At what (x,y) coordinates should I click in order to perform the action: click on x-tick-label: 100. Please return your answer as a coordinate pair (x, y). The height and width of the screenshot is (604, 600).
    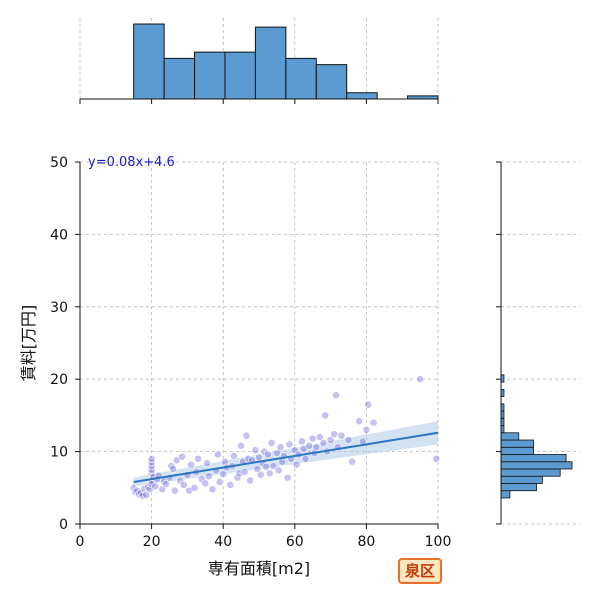
    Looking at the image, I should click on (438, 542).